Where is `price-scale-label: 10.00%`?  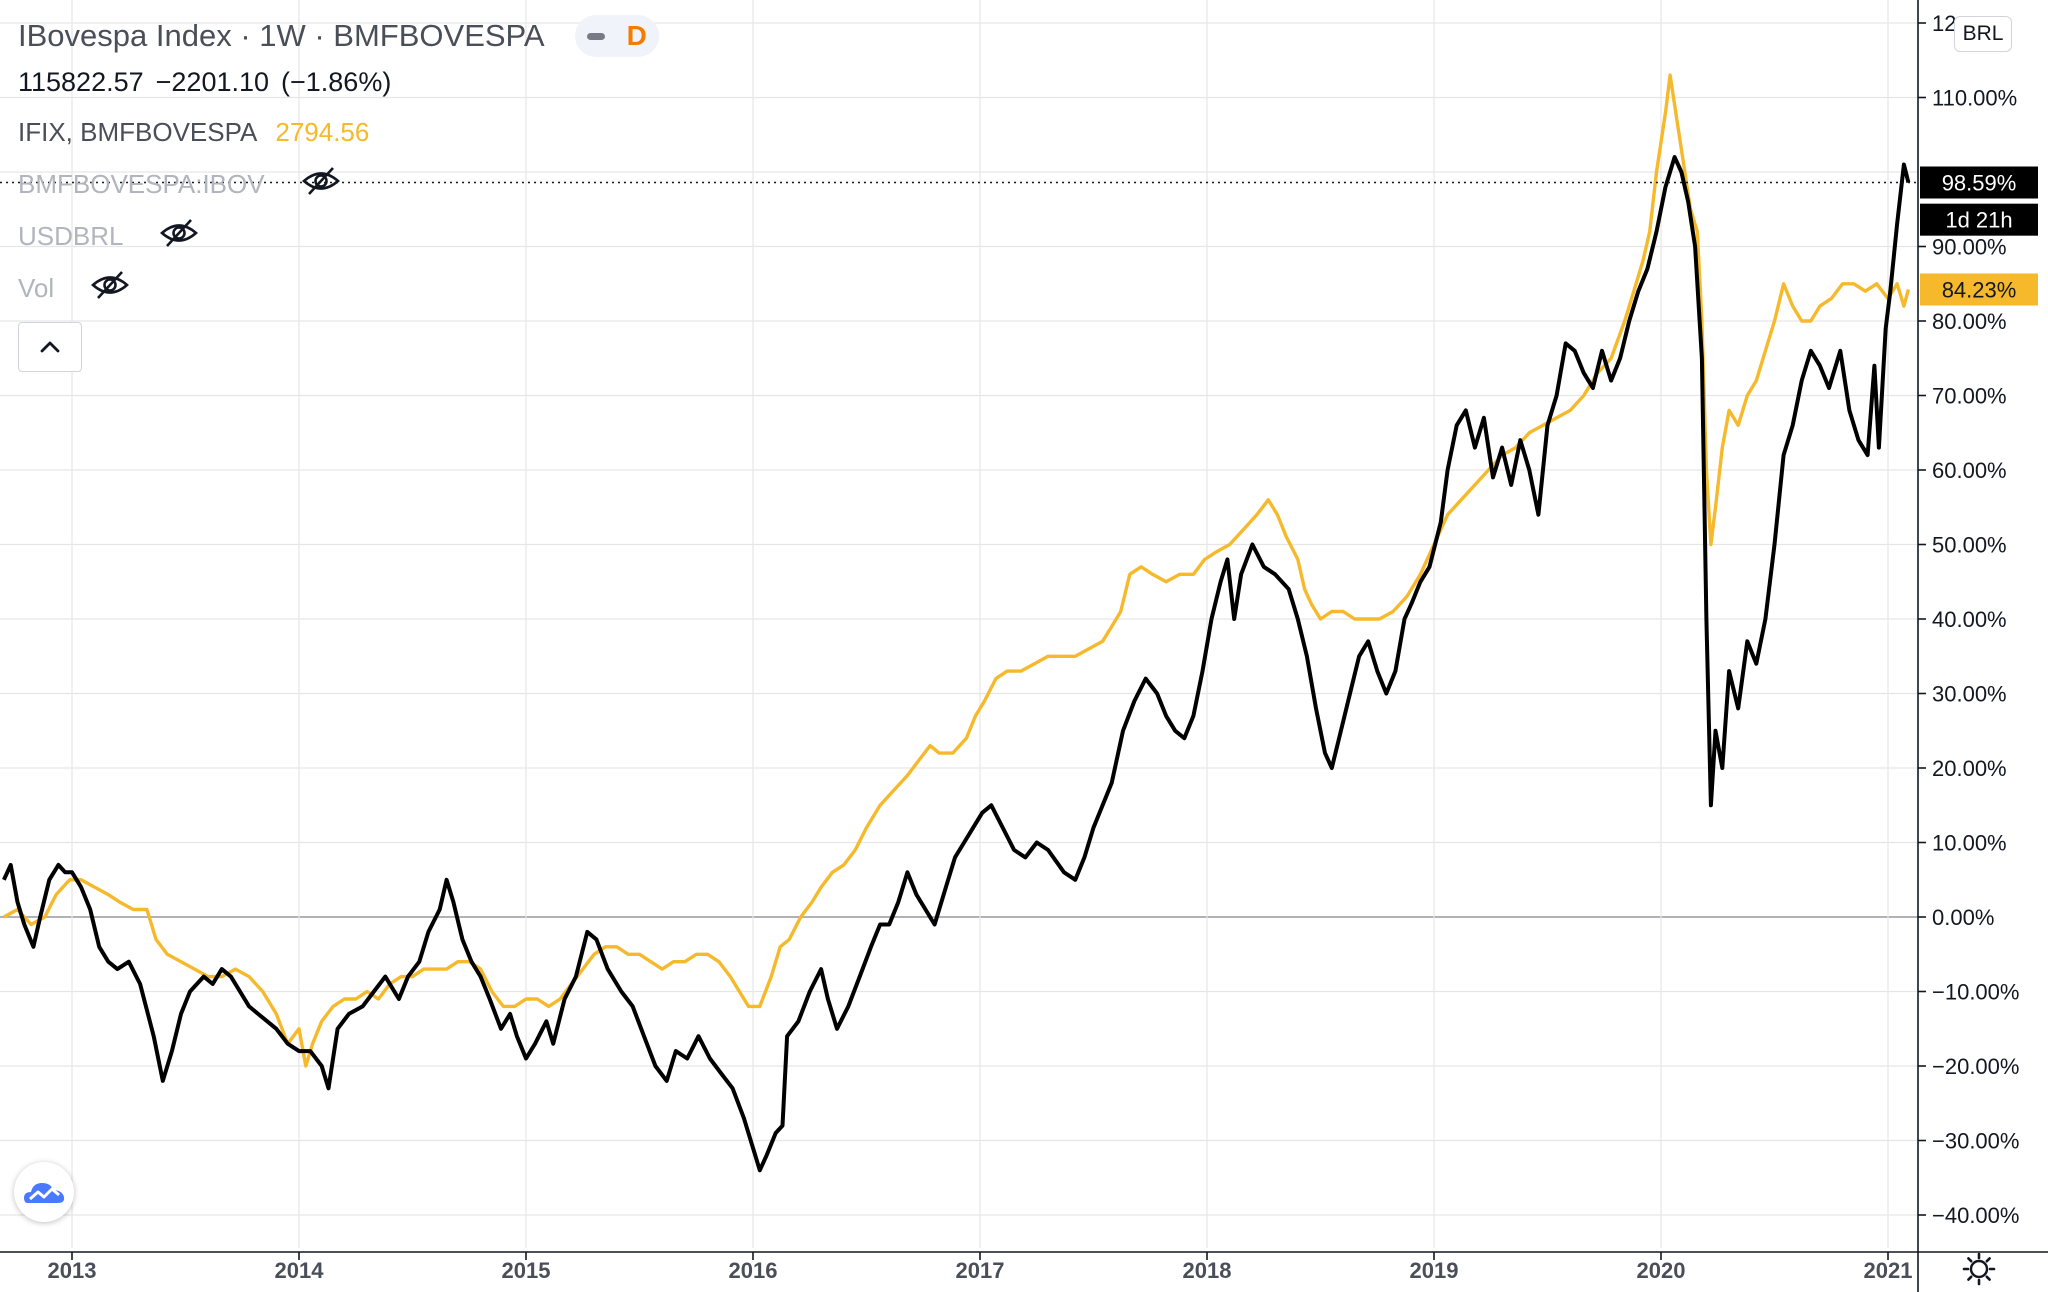 price-scale-label: 10.00% is located at coordinates (1969, 843).